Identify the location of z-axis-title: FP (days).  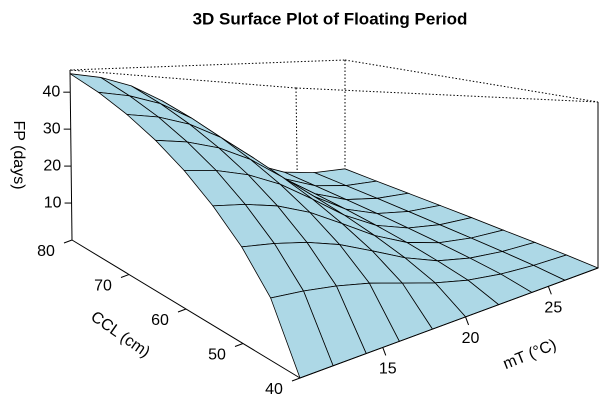
(18, 154).